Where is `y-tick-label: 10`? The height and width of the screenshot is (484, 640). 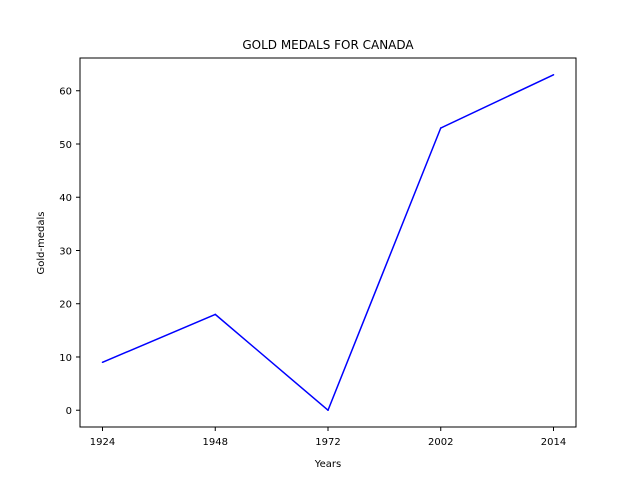 y-tick-label: 10 is located at coordinates (65, 358).